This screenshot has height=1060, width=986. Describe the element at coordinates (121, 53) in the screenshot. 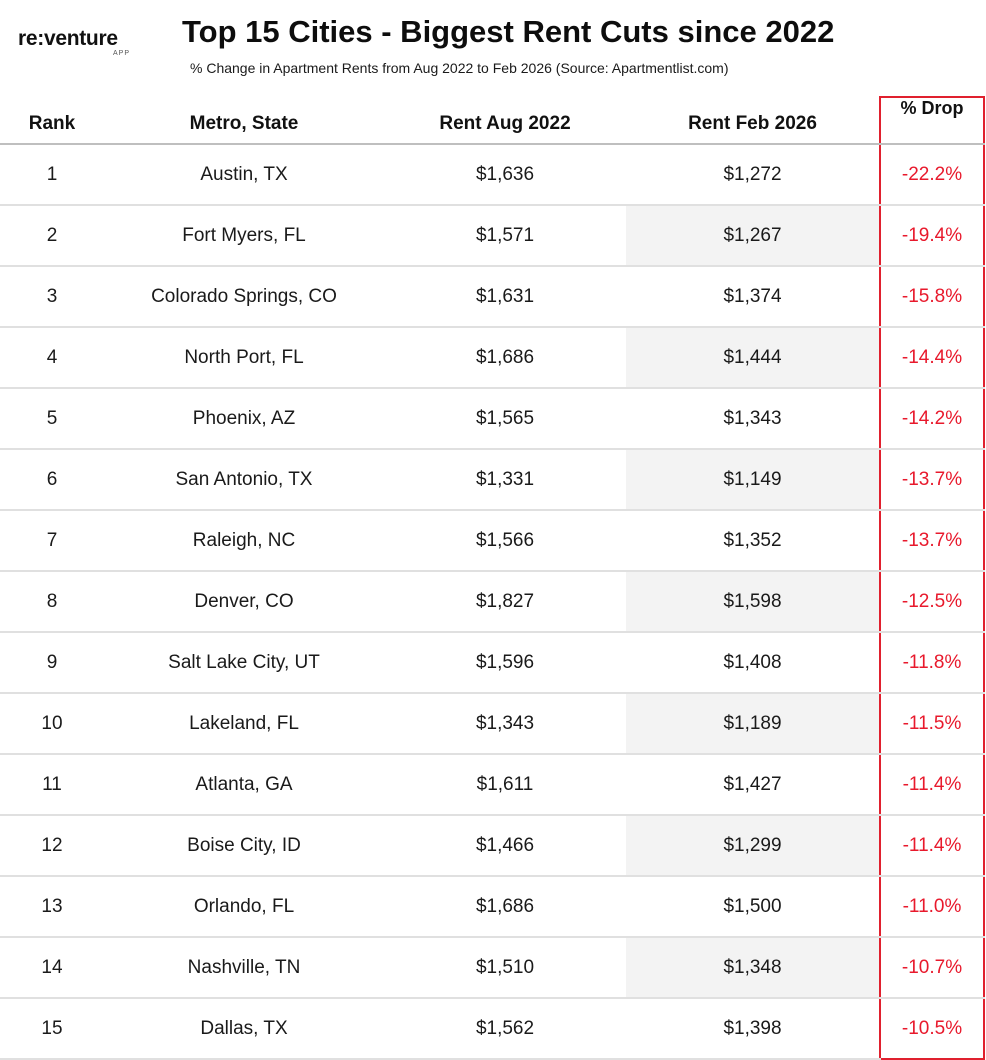

I see `logo-sub: APP` at that location.